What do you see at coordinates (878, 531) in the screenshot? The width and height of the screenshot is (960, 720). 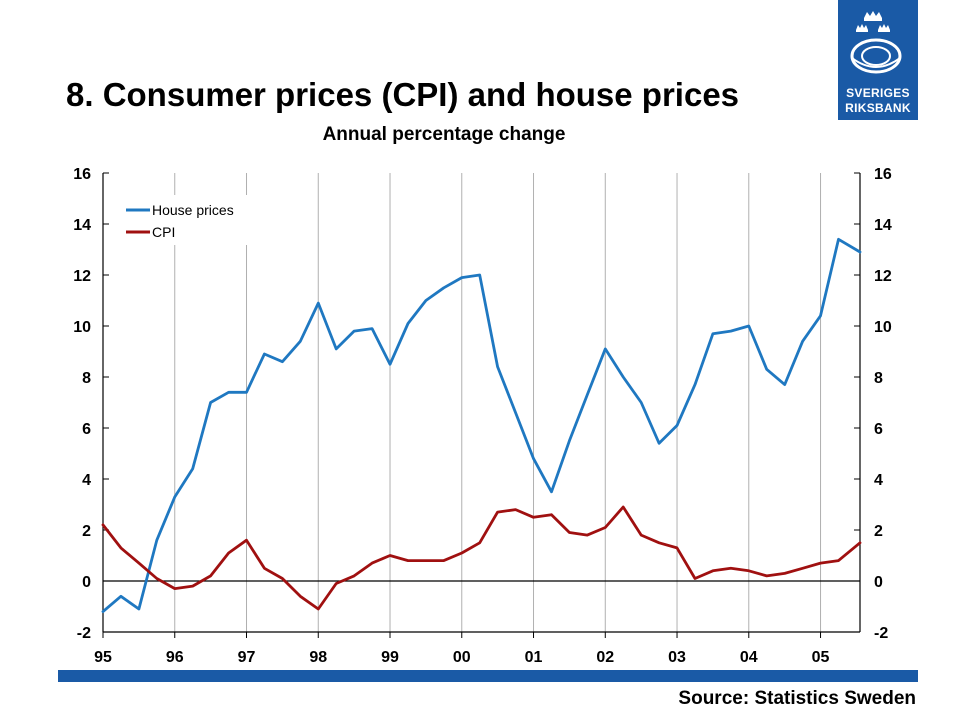 I see `y-tick-label-right: 2` at bounding box center [878, 531].